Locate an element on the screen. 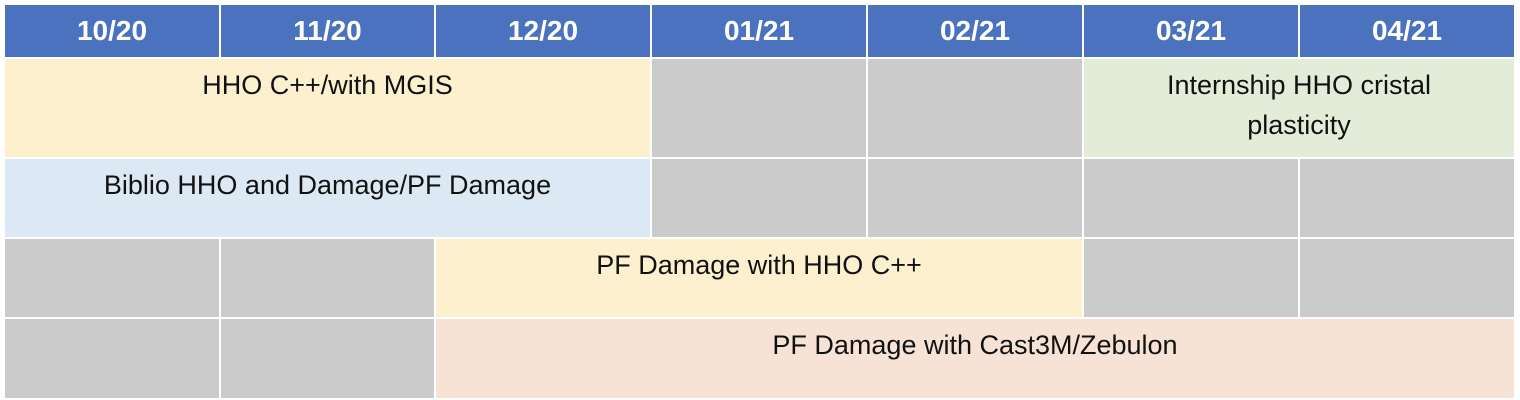  month-header-oct-2020: 10/20 is located at coordinates (112, 31).